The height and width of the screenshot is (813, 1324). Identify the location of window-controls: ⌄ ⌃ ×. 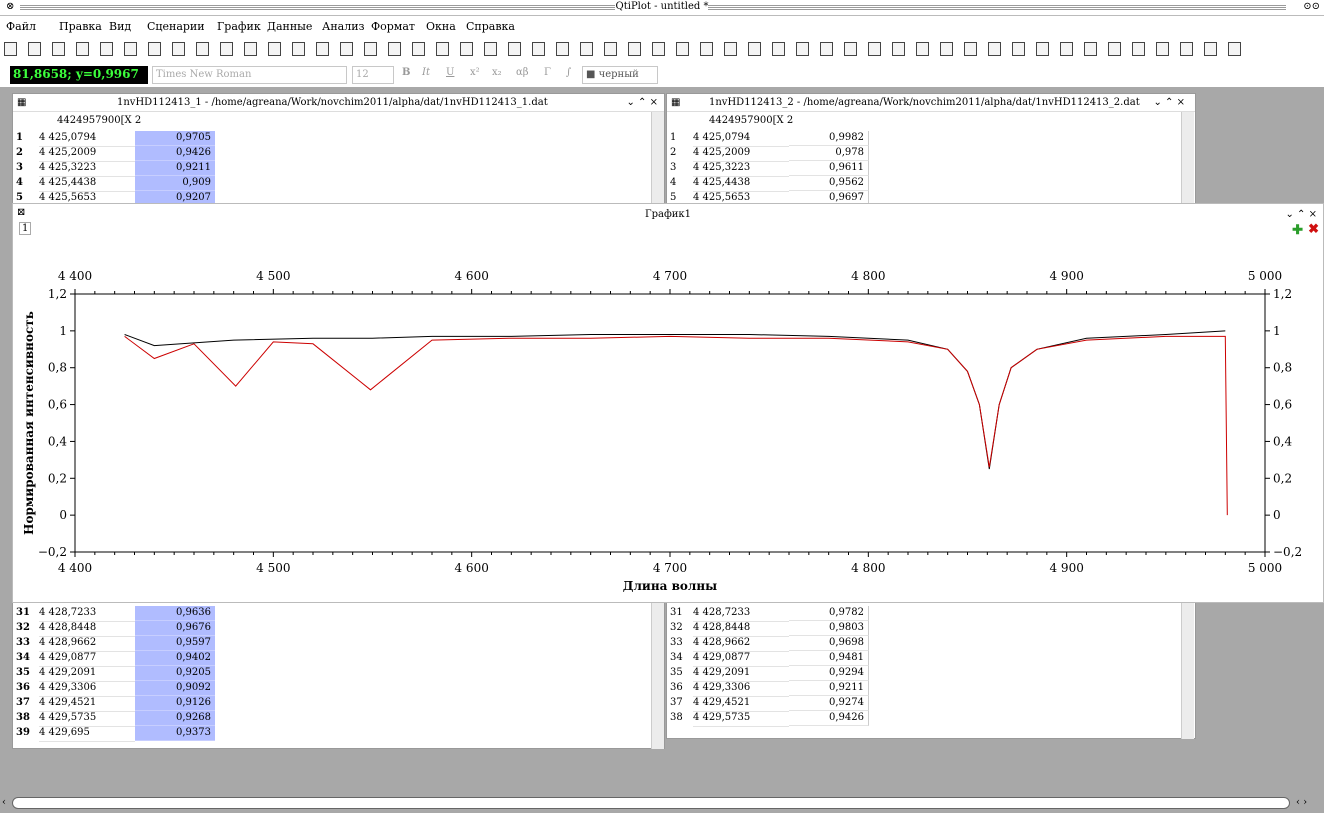
(642, 102).